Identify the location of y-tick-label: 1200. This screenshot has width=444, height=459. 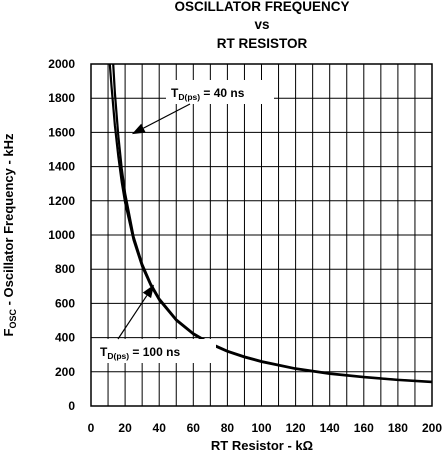
(61, 201).